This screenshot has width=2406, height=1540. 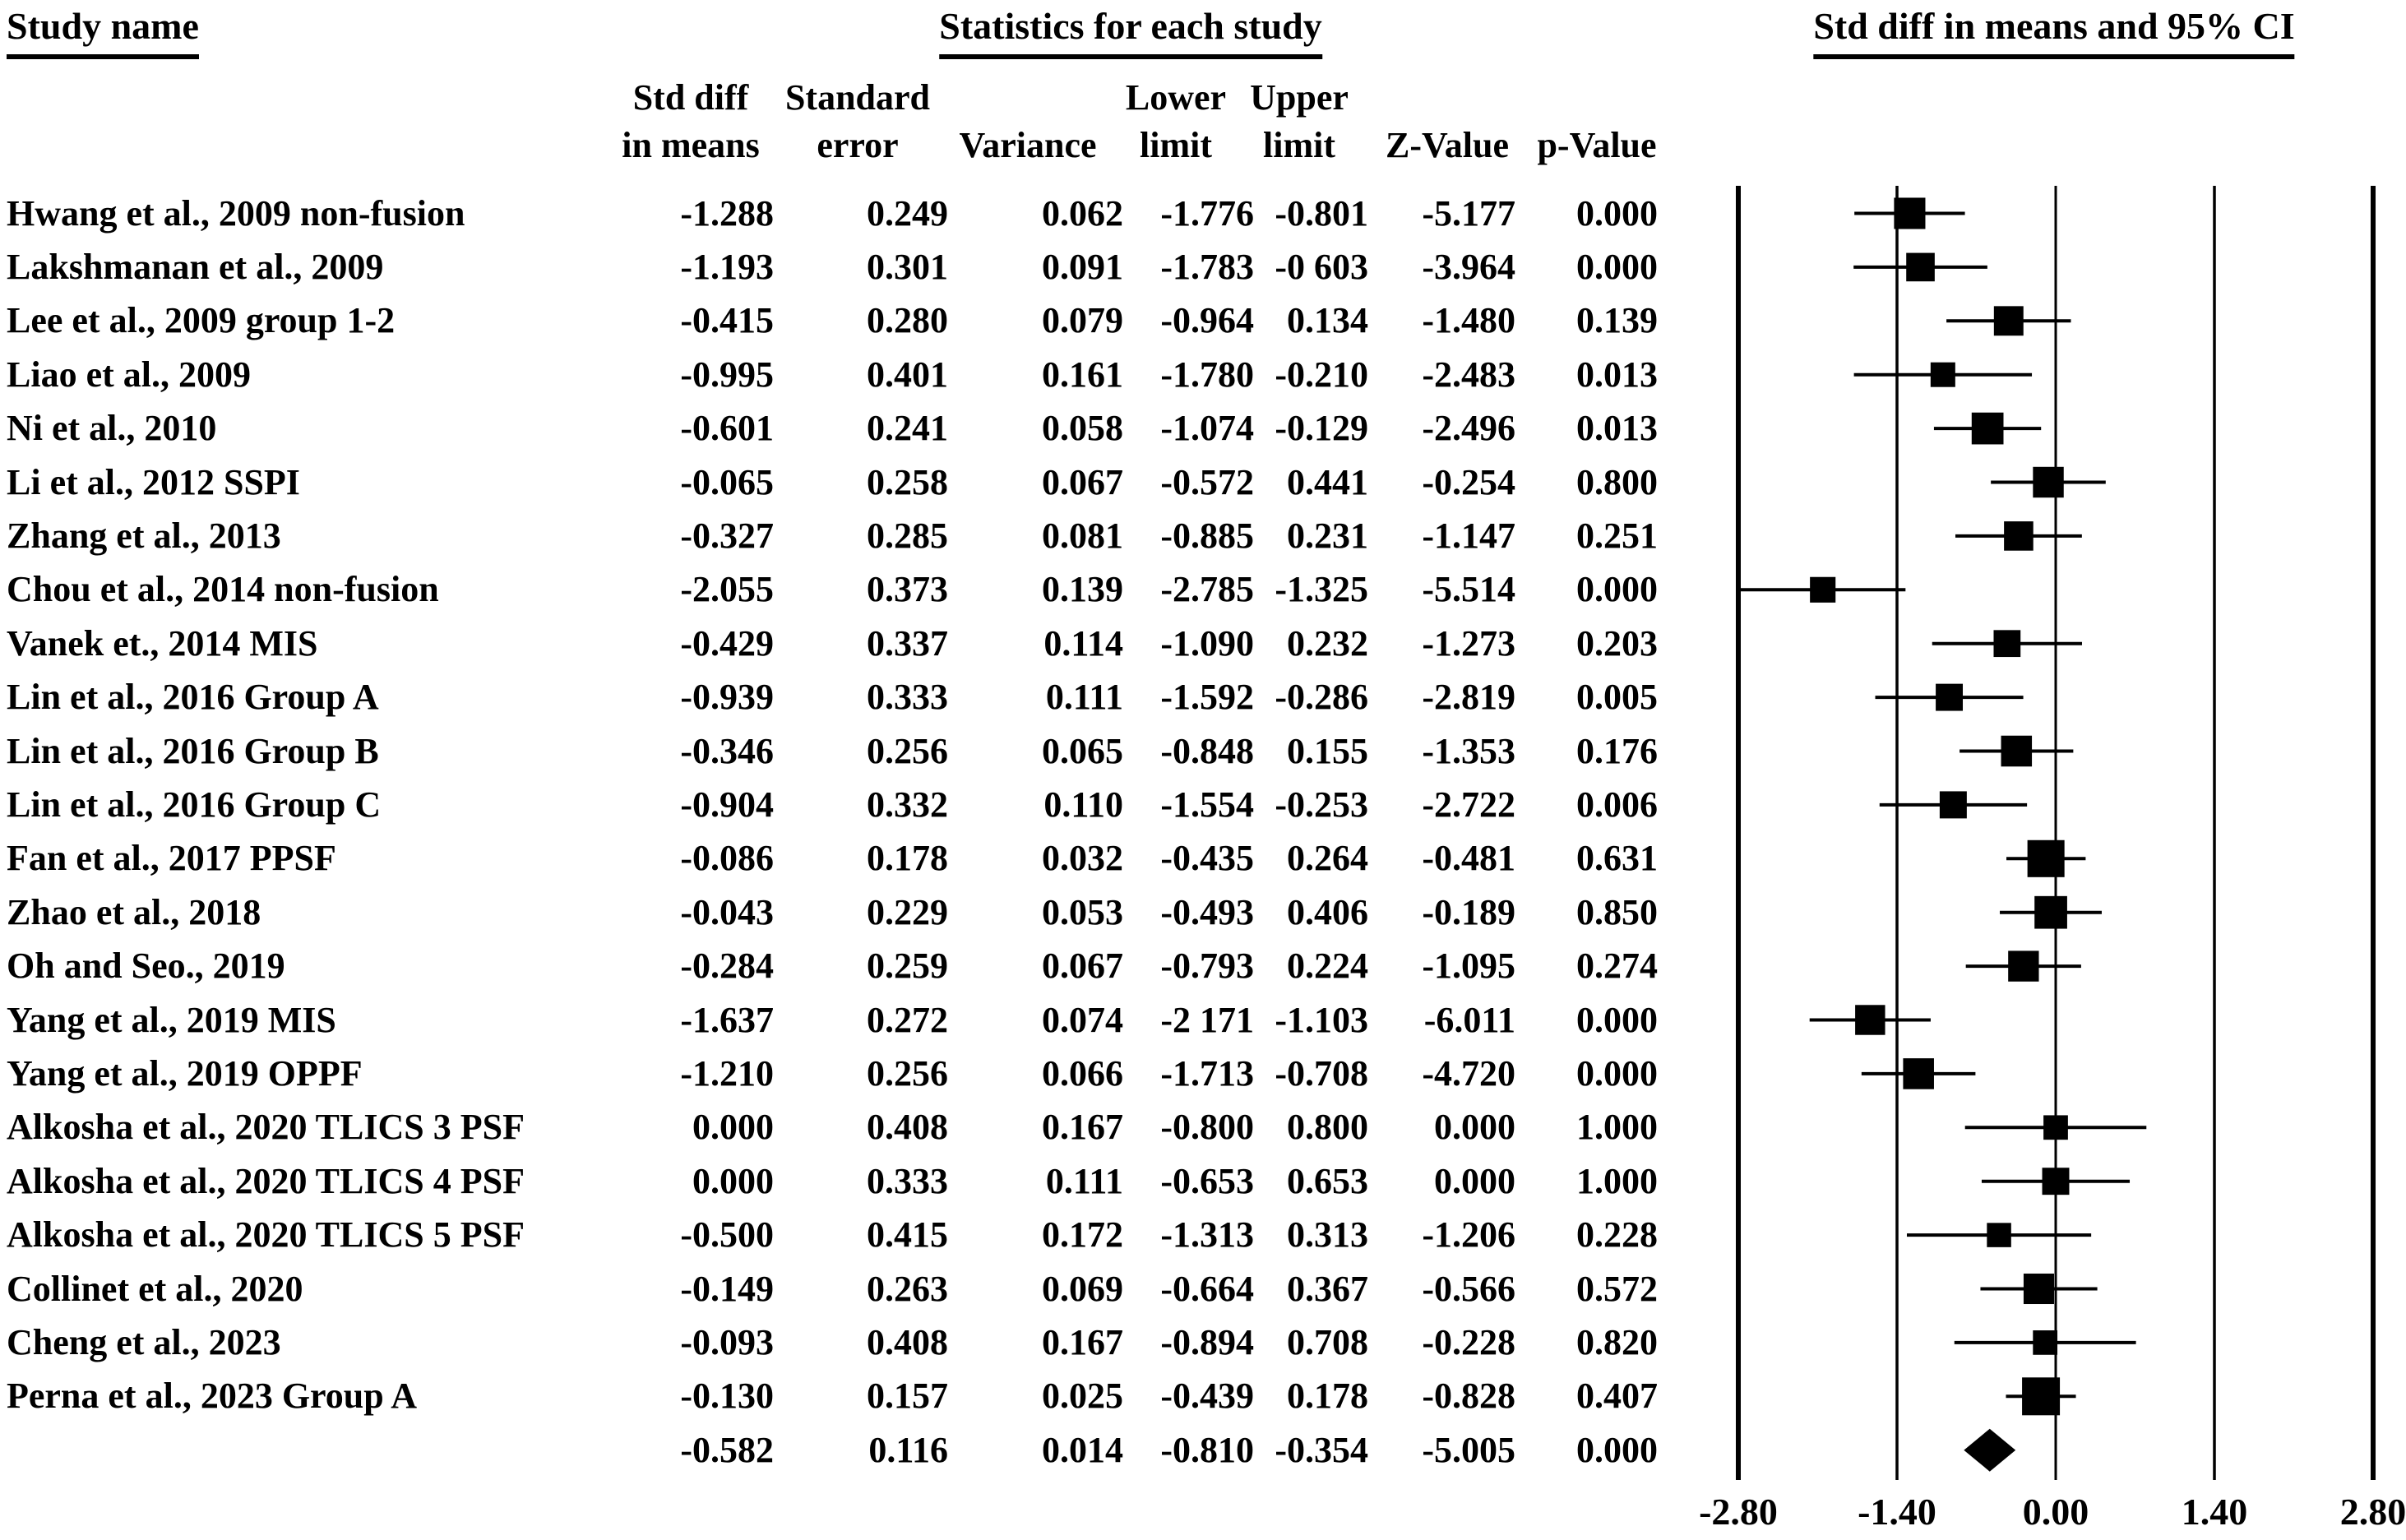 I want to click on p-value-cell: 0.820, so click(x=1617, y=1342).